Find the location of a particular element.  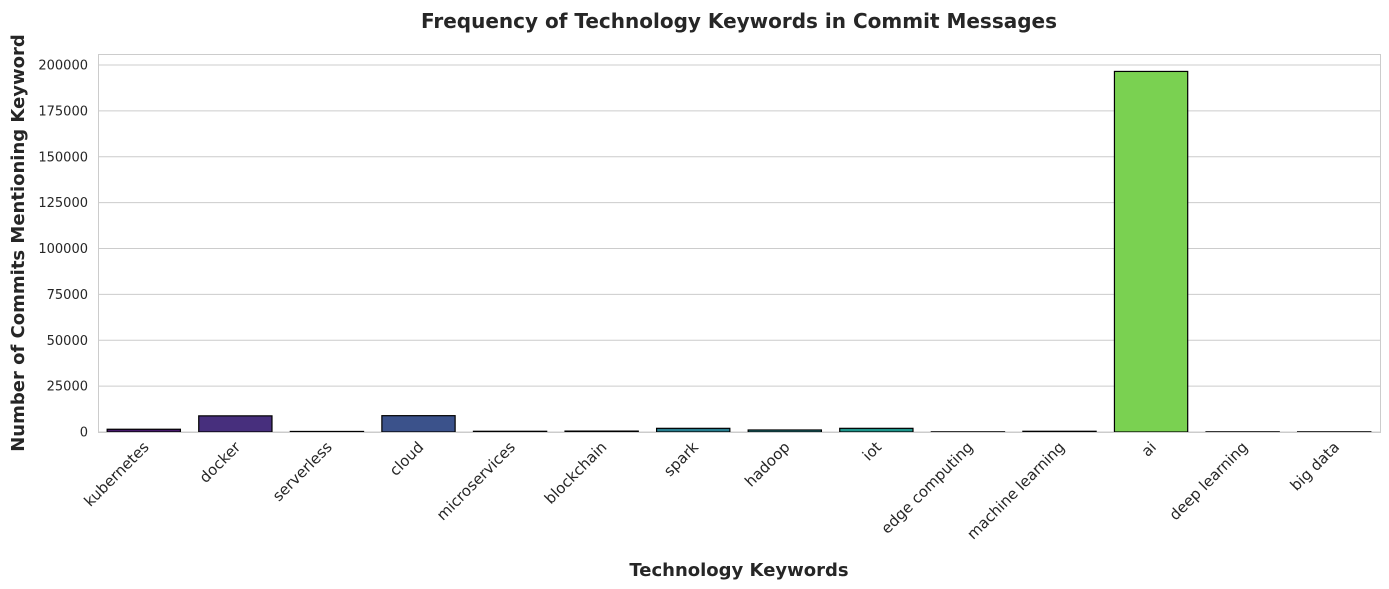

bar-blockchain is located at coordinates (601, 431).